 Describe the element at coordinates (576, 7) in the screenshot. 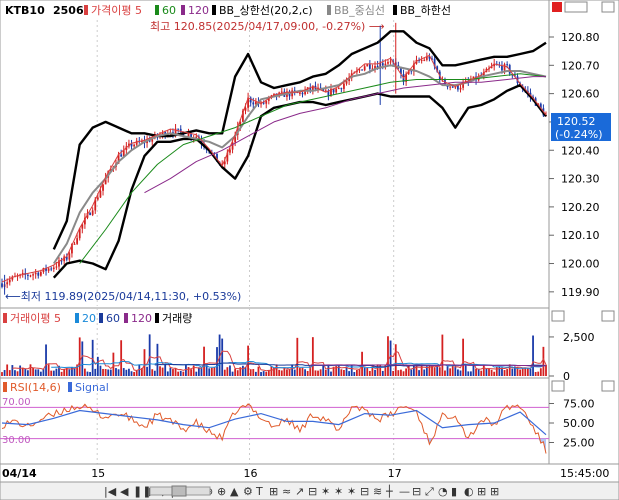

I see `lr-toggle-icon` at that location.